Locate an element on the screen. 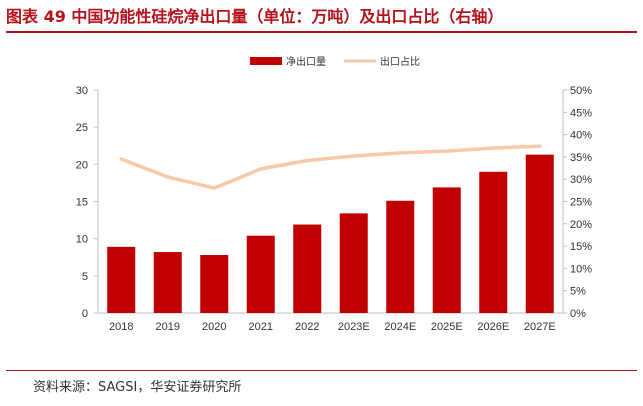 The image size is (643, 406). x-tick-label: 2021 is located at coordinates (261, 327).